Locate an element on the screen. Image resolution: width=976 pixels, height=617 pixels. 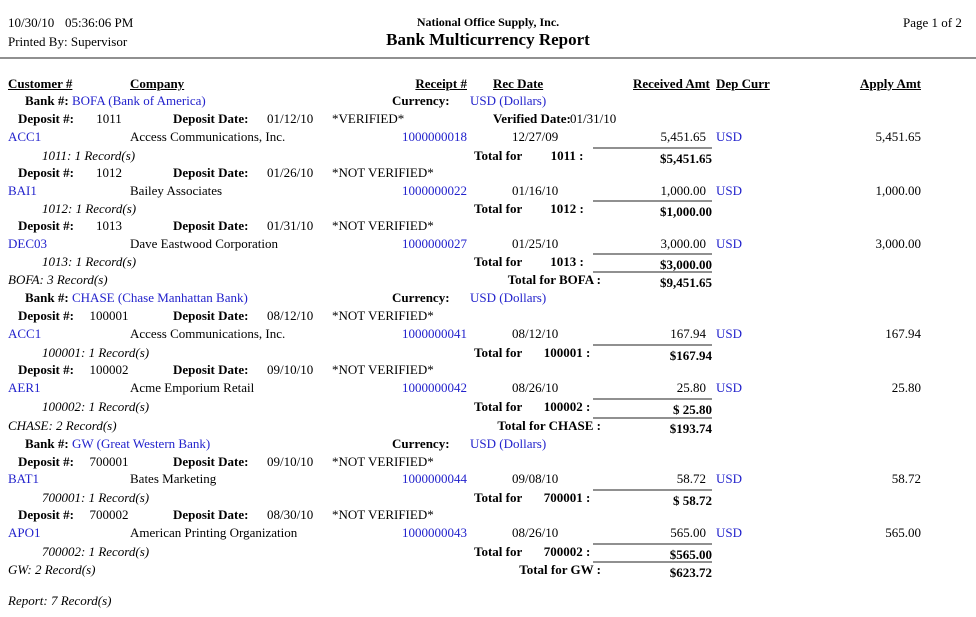
report-title: Bank Multicurrency Report is located at coordinates (488, 39).